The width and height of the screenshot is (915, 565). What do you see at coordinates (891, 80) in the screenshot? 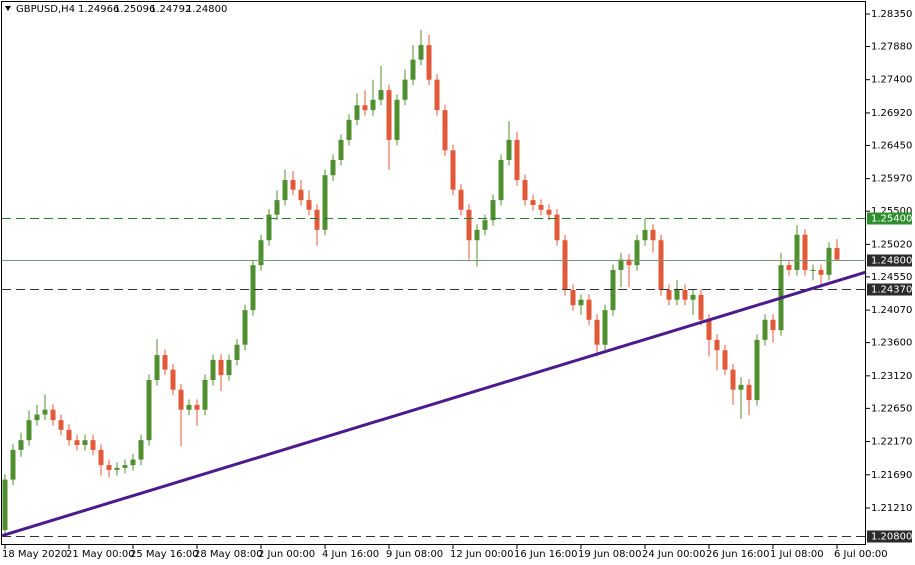
I see `y-tick-label: 1.27400` at bounding box center [891, 80].